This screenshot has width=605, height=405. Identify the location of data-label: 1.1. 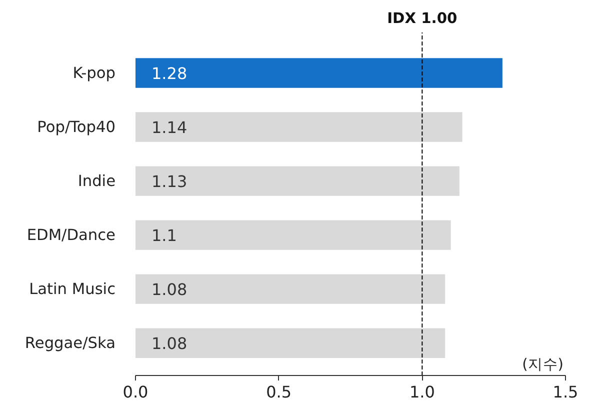
(164, 236).